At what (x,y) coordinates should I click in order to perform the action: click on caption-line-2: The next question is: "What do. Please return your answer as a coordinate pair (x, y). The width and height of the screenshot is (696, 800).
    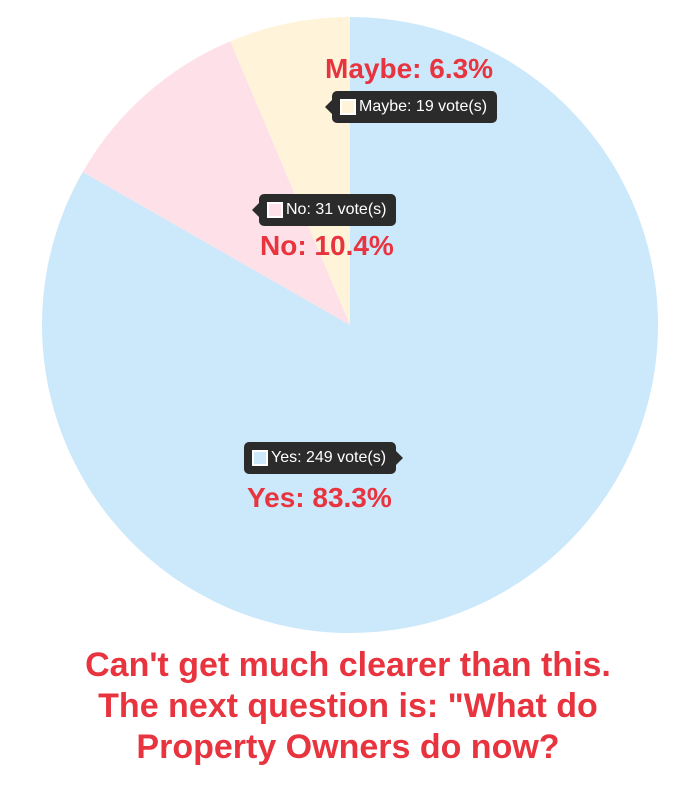
    Looking at the image, I should click on (348, 706).